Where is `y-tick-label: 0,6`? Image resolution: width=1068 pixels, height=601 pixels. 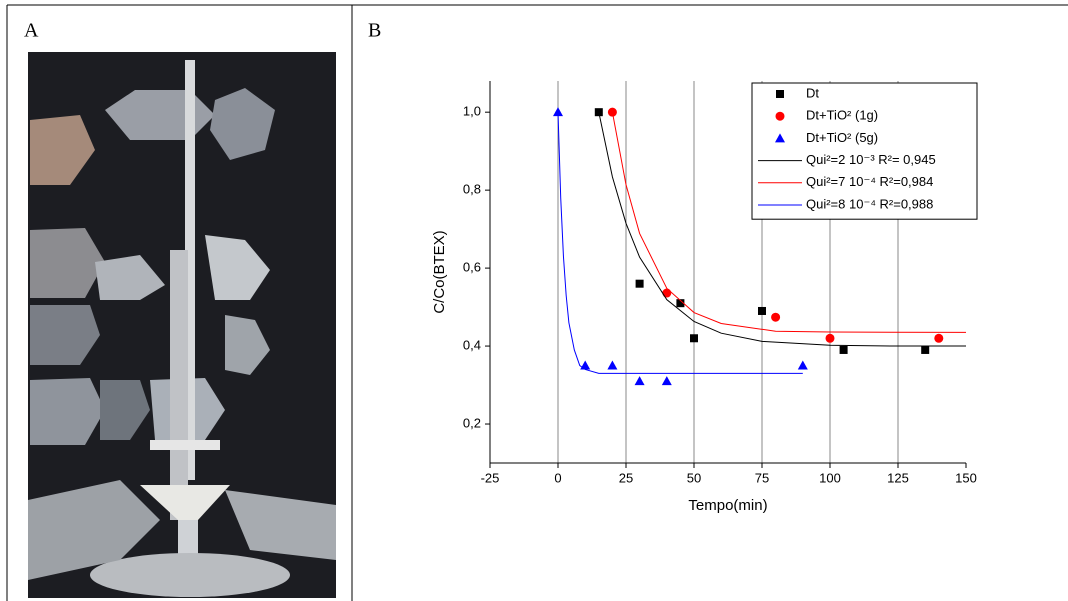
y-tick-label: 0,6 is located at coordinates (472, 267).